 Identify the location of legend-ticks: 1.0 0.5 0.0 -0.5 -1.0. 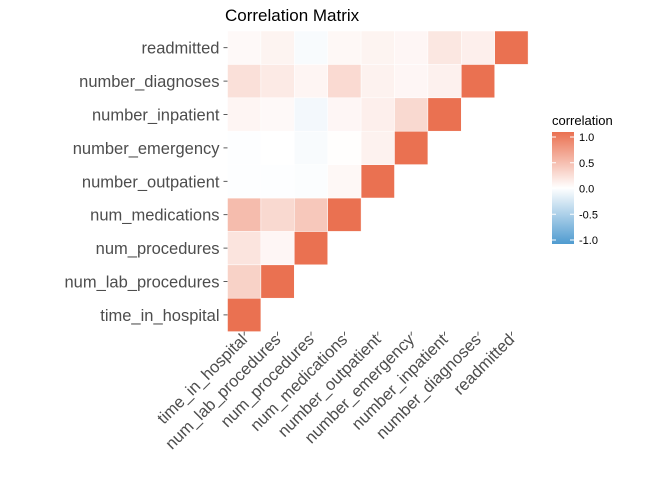
(575, 189).